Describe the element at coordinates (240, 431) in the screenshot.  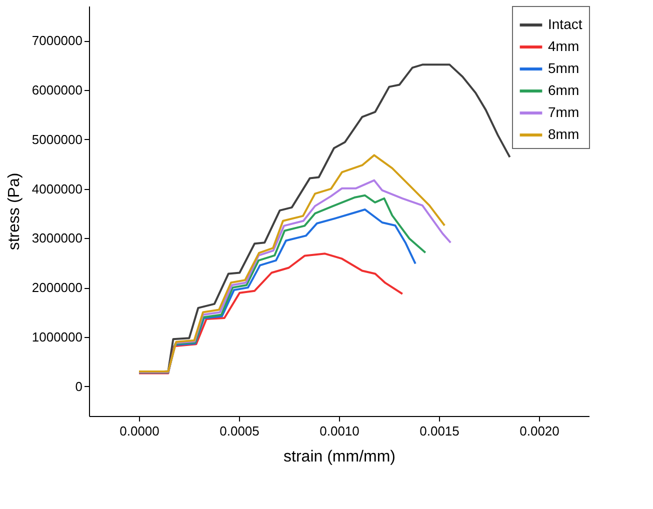
I see `x-tick-label: 0.0005` at that location.